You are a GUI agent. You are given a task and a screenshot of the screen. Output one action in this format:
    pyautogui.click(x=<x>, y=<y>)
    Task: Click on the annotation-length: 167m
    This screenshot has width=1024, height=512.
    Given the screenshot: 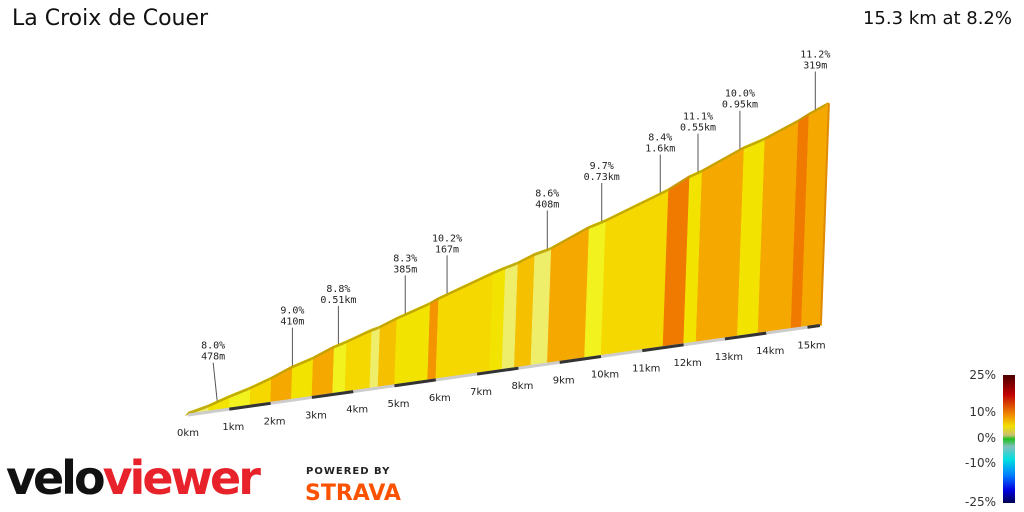 What is the action you would take?
    pyautogui.click(x=447, y=249)
    